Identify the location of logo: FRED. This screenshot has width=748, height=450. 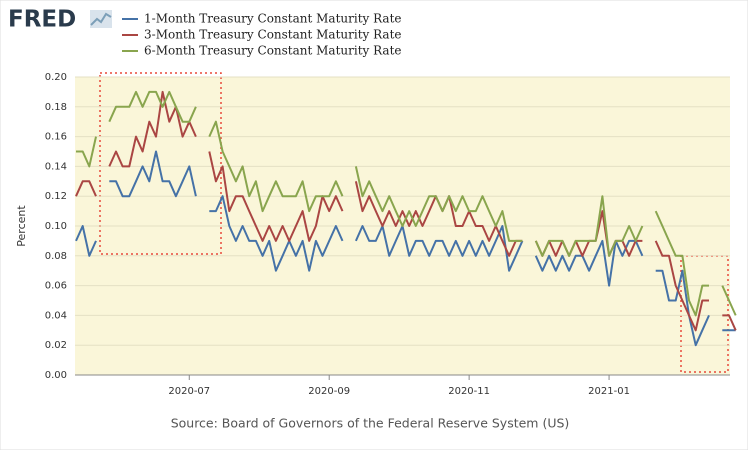
(42, 20).